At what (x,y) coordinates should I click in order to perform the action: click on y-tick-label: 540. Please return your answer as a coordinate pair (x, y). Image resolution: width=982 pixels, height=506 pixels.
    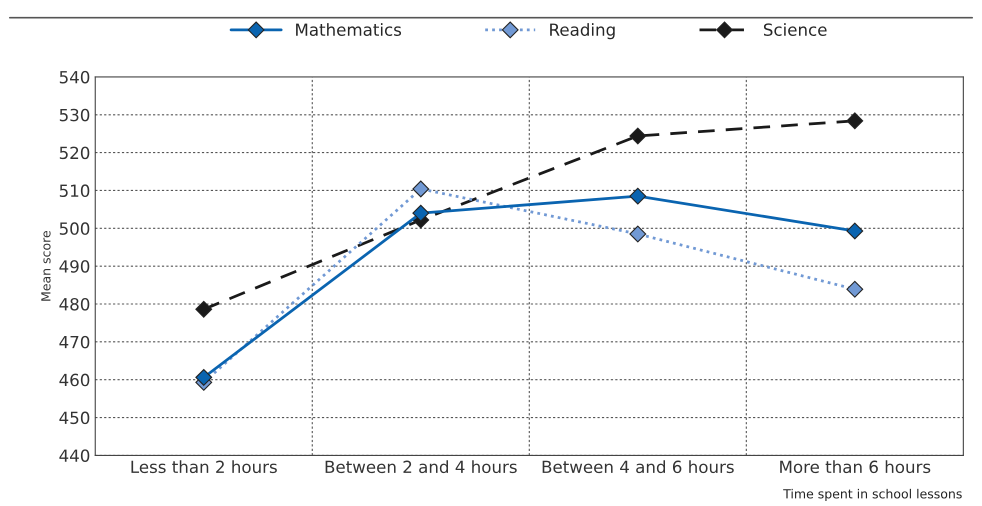
    Looking at the image, I should click on (75, 77).